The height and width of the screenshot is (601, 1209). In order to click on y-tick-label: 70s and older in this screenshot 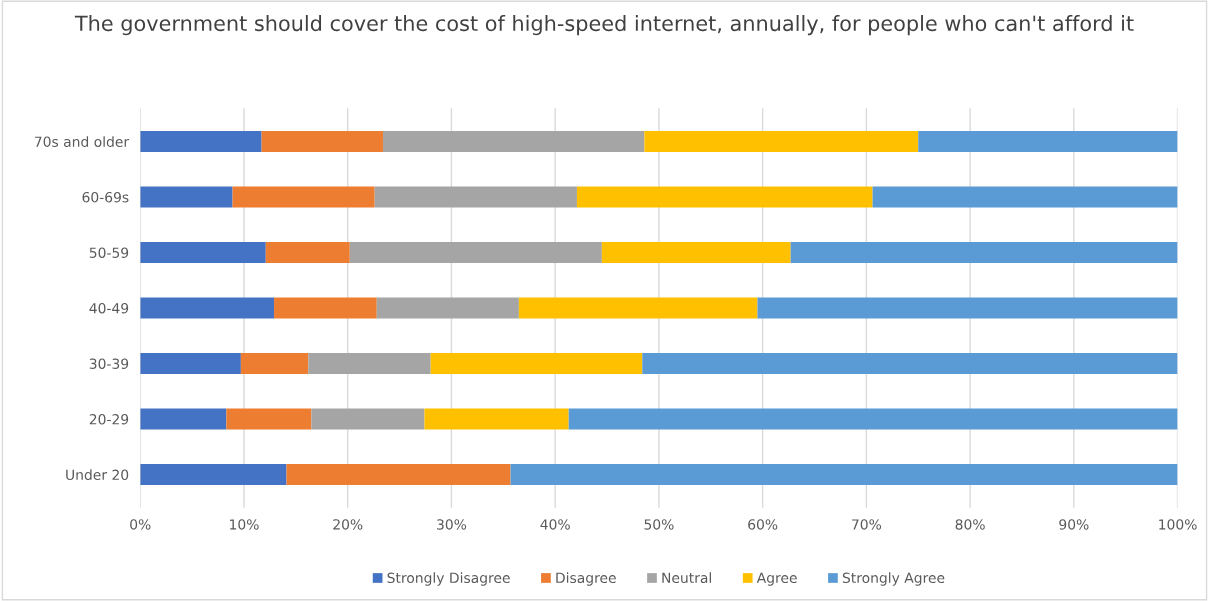, I will do `click(82, 141)`.